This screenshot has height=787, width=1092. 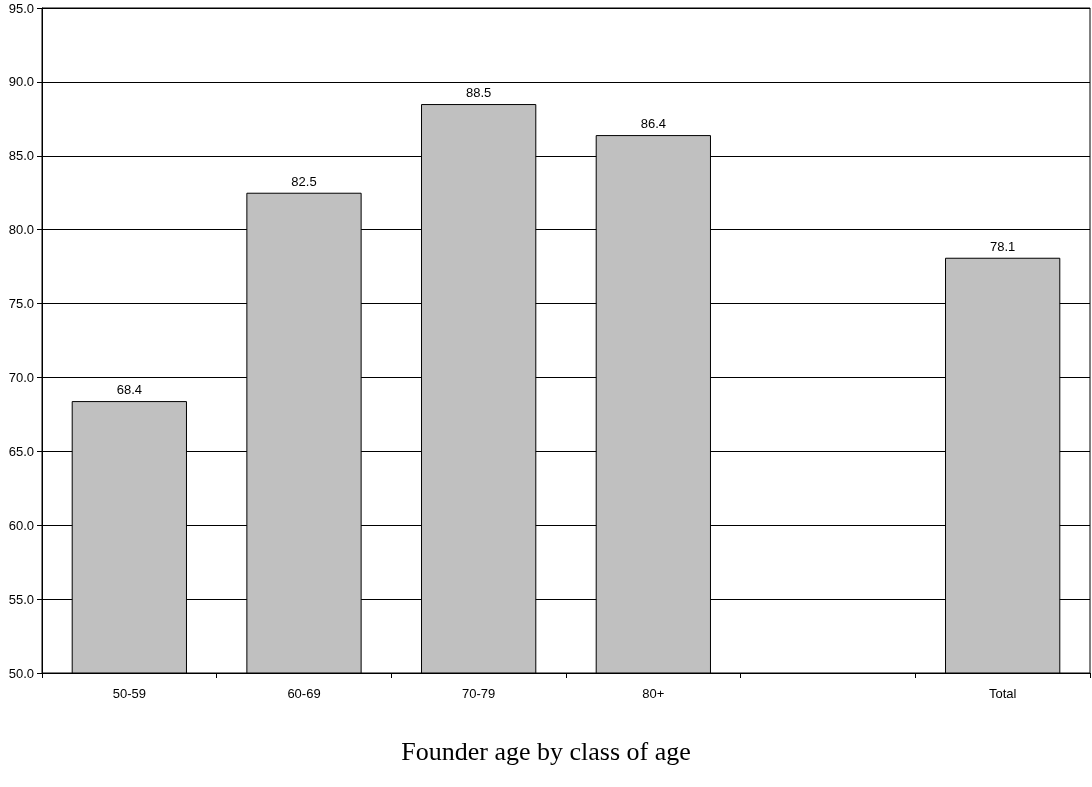 What do you see at coordinates (21, 230) in the screenshot?
I see `y-tick-label: 80.0` at bounding box center [21, 230].